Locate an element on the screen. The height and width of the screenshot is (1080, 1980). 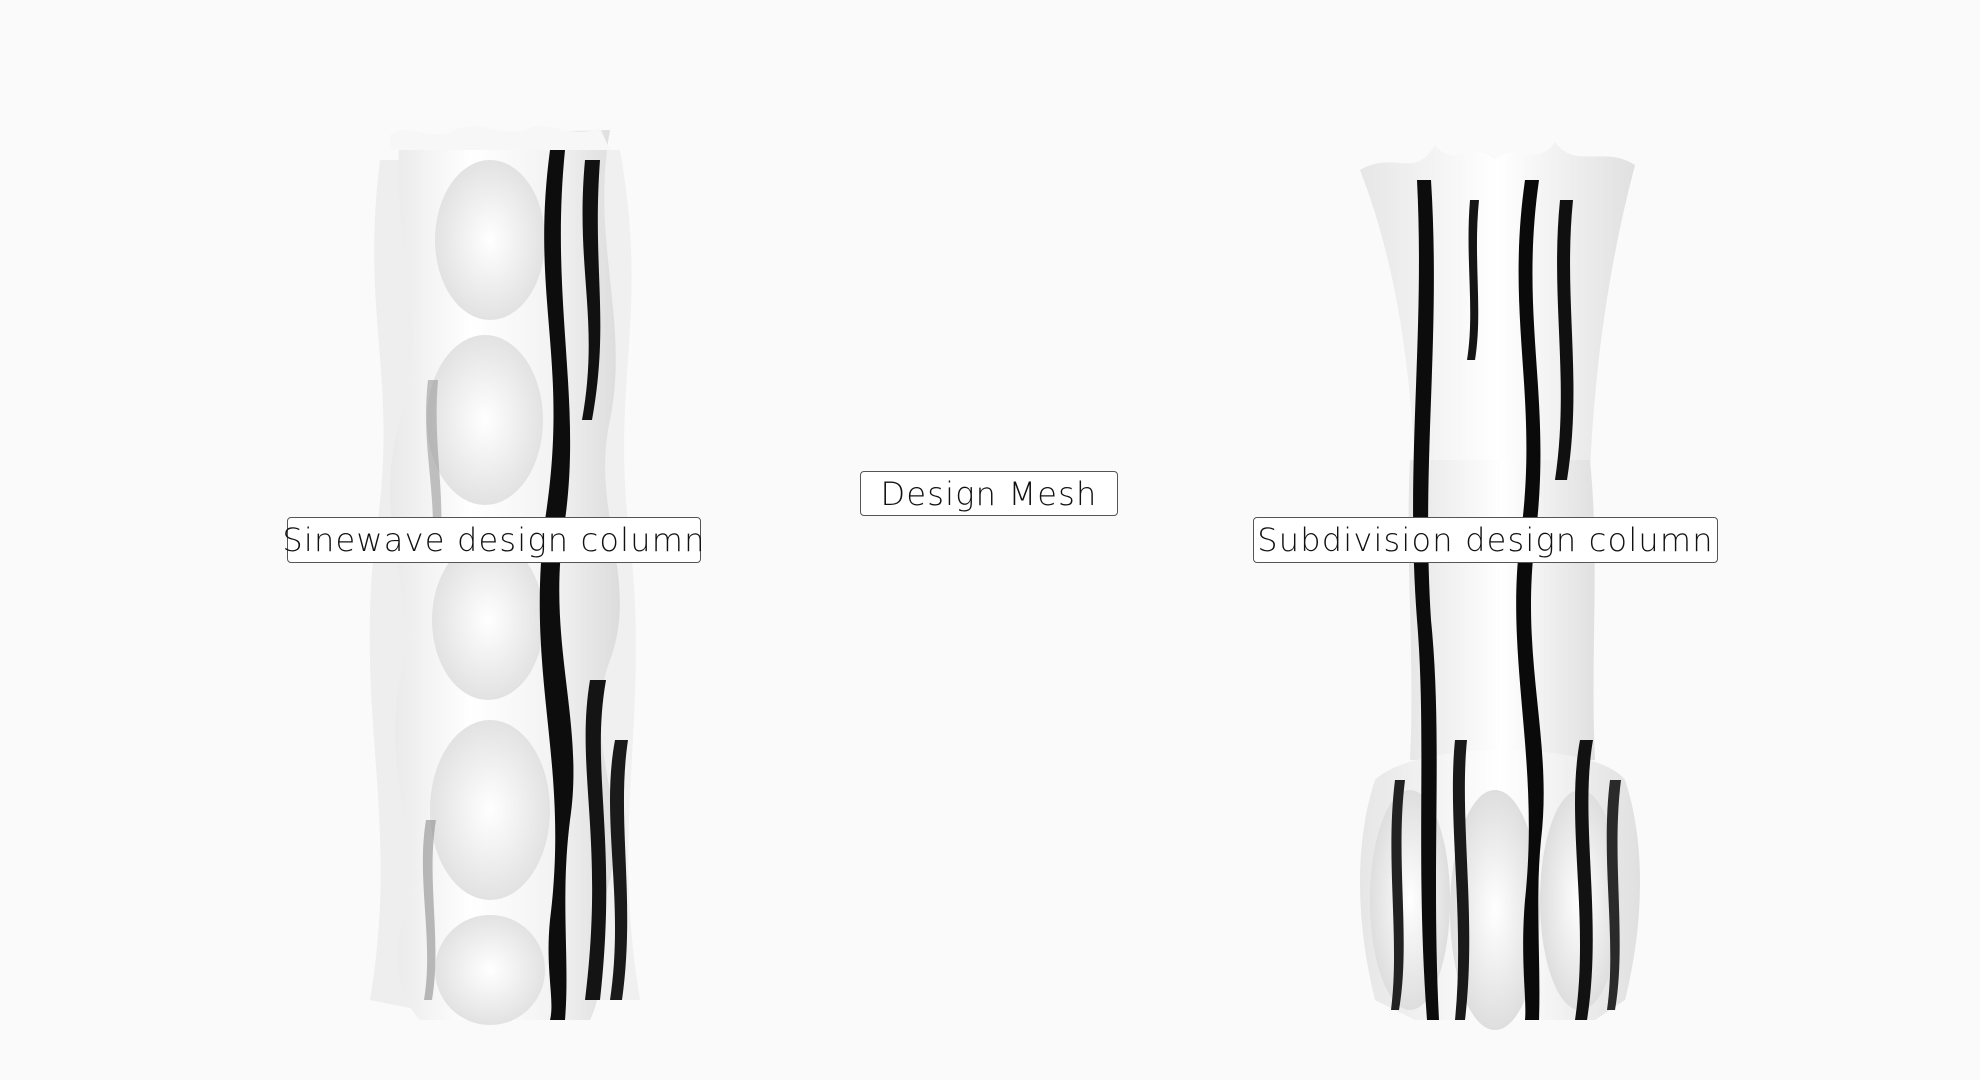
design-mesh-label: Design Mesh is located at coordinates (989, 493).